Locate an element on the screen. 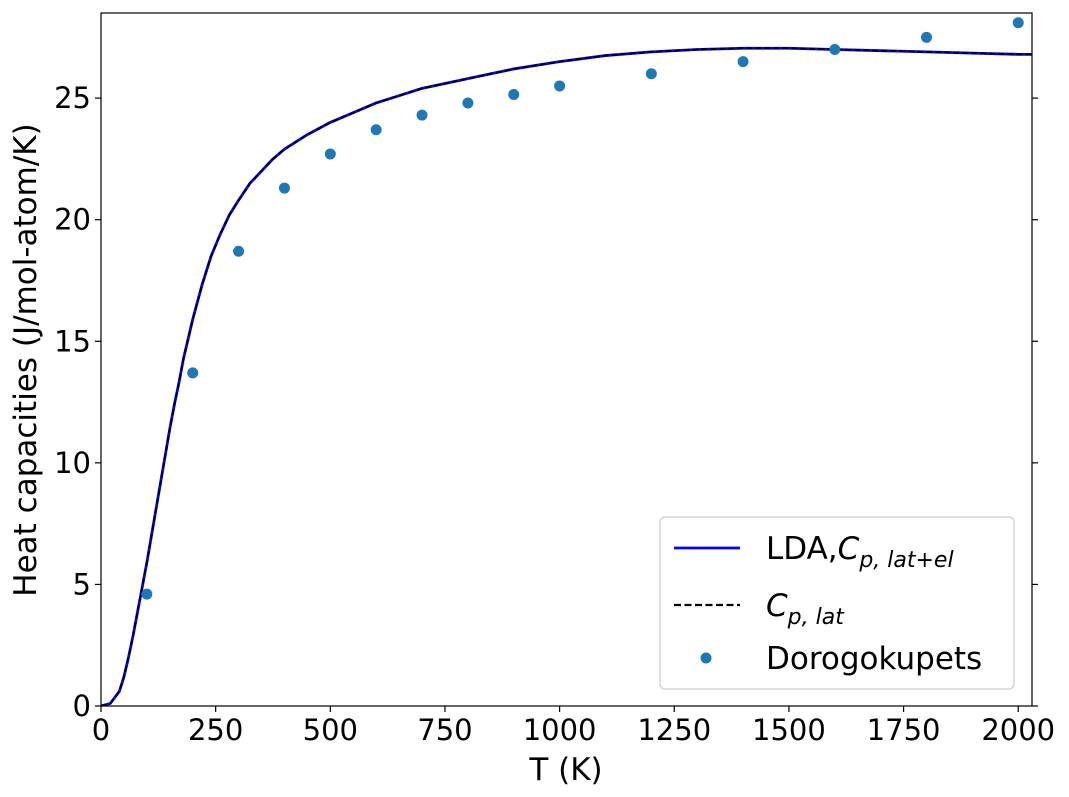  x-tick-label-8: 2000 is located at coordinates (1018, 730).